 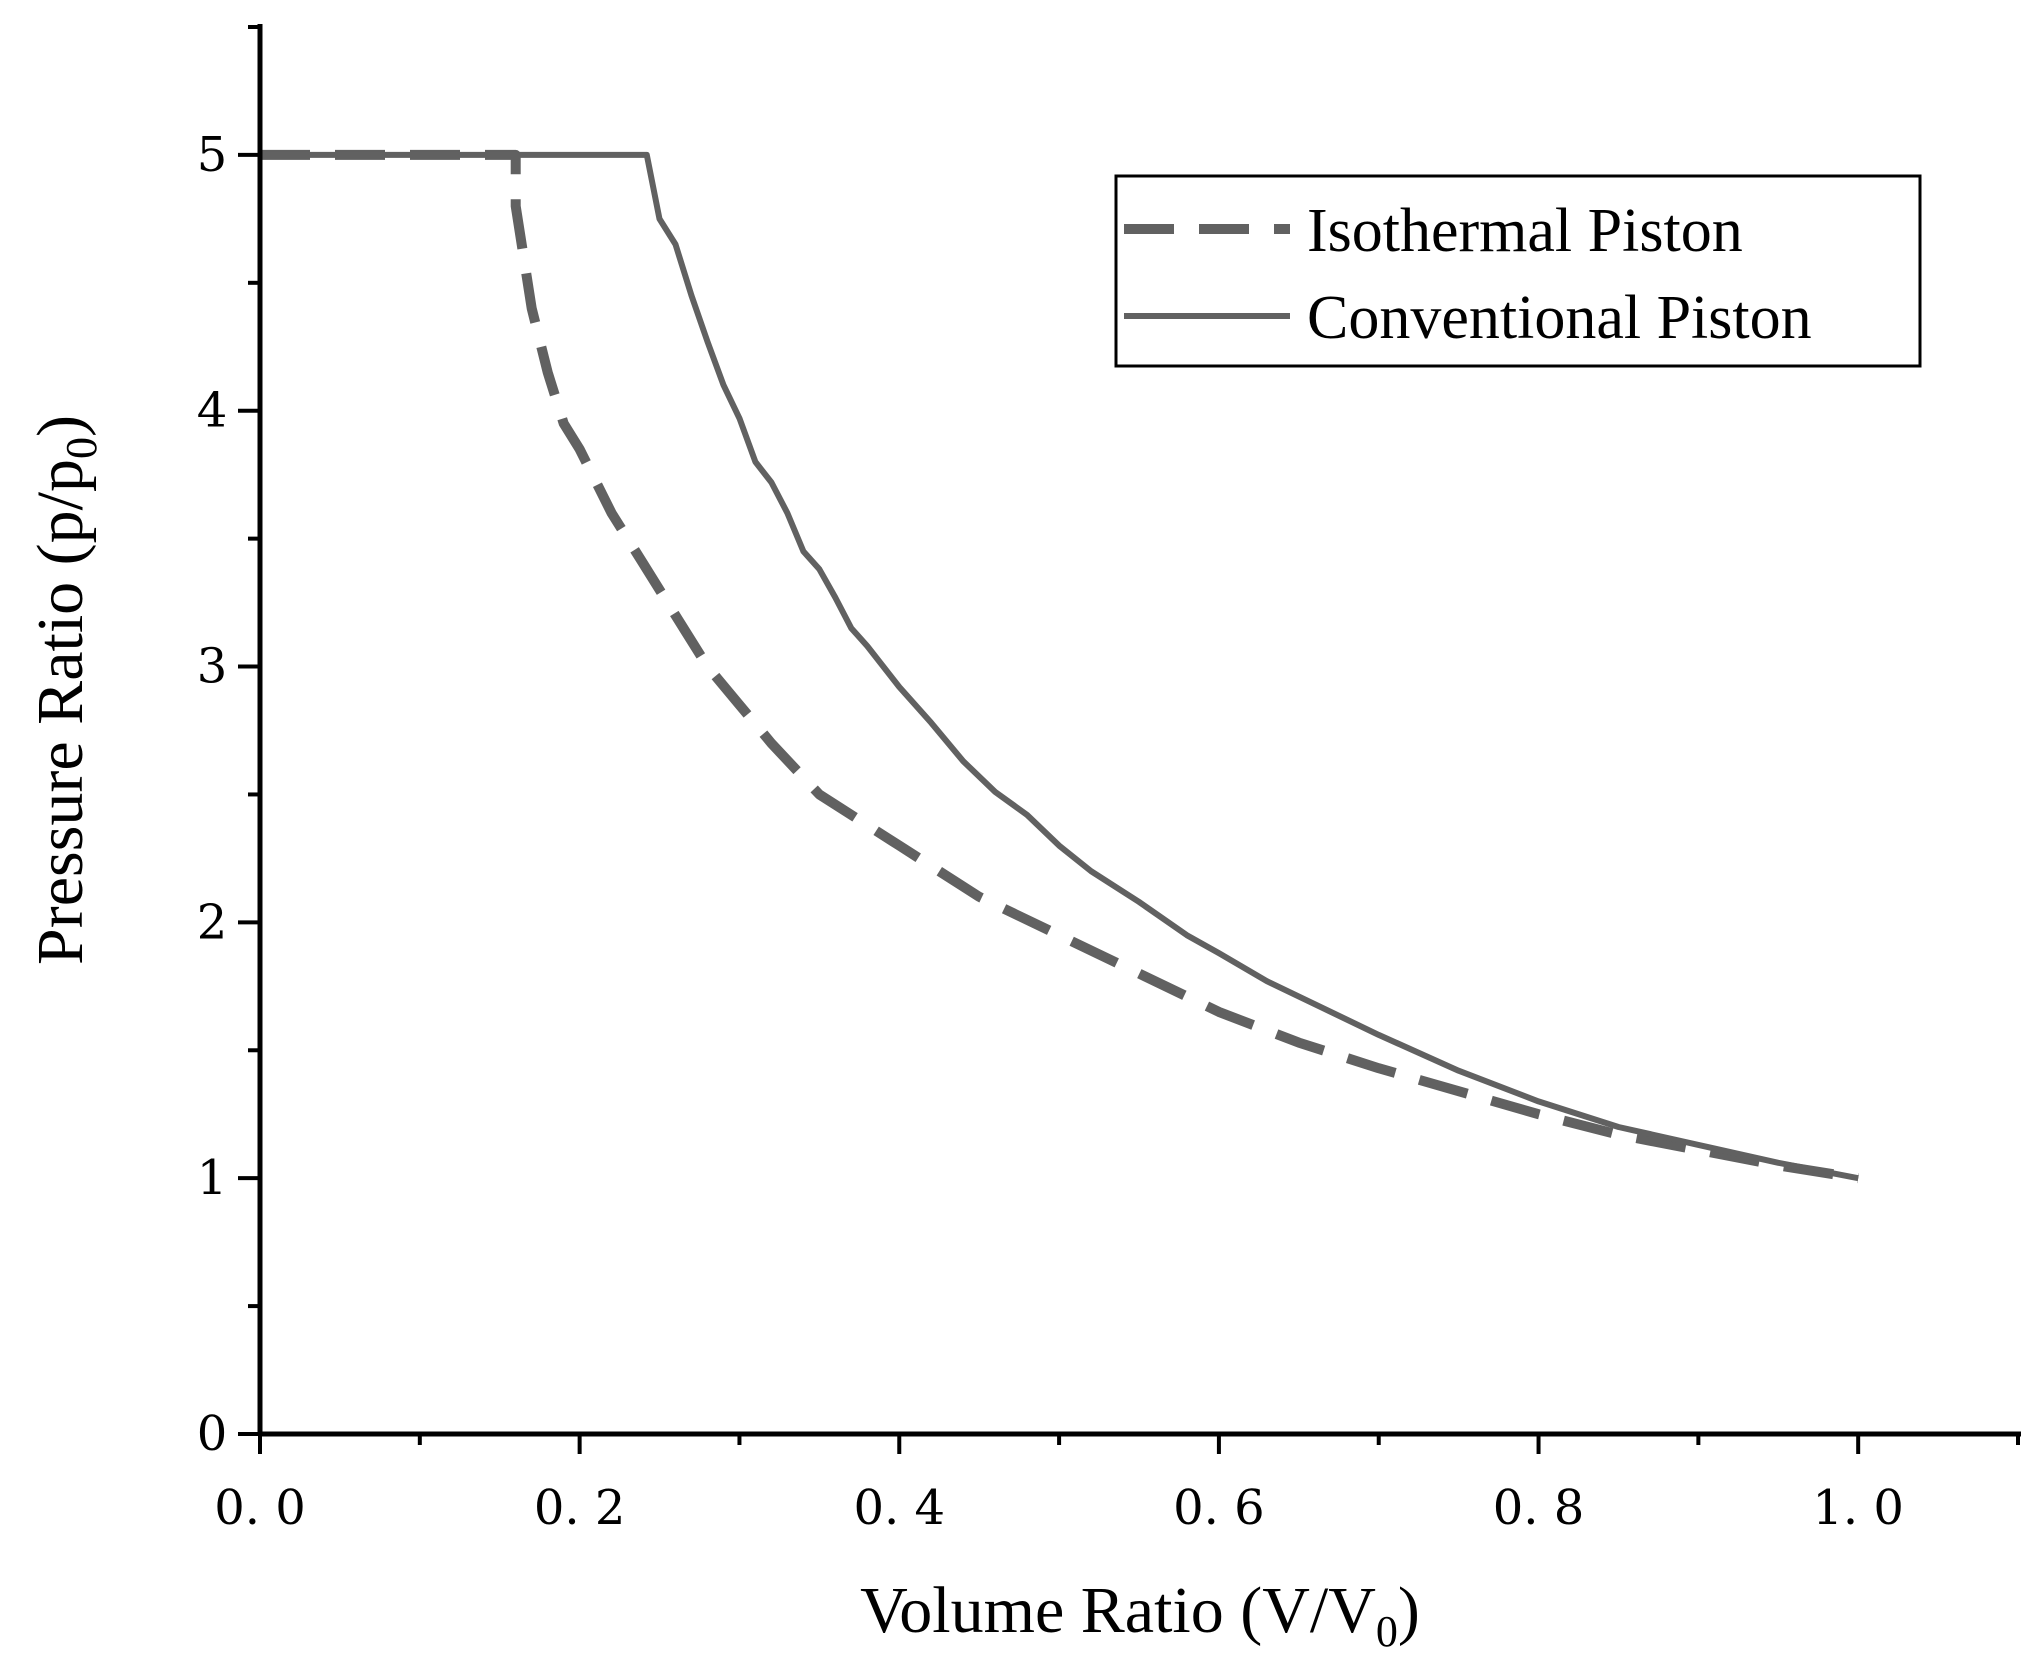 What do you see at coordinates (1539, 1508) in the screenshot?
I see `x-tick-label: 0. 8` at bounding box center [1539, 1508].